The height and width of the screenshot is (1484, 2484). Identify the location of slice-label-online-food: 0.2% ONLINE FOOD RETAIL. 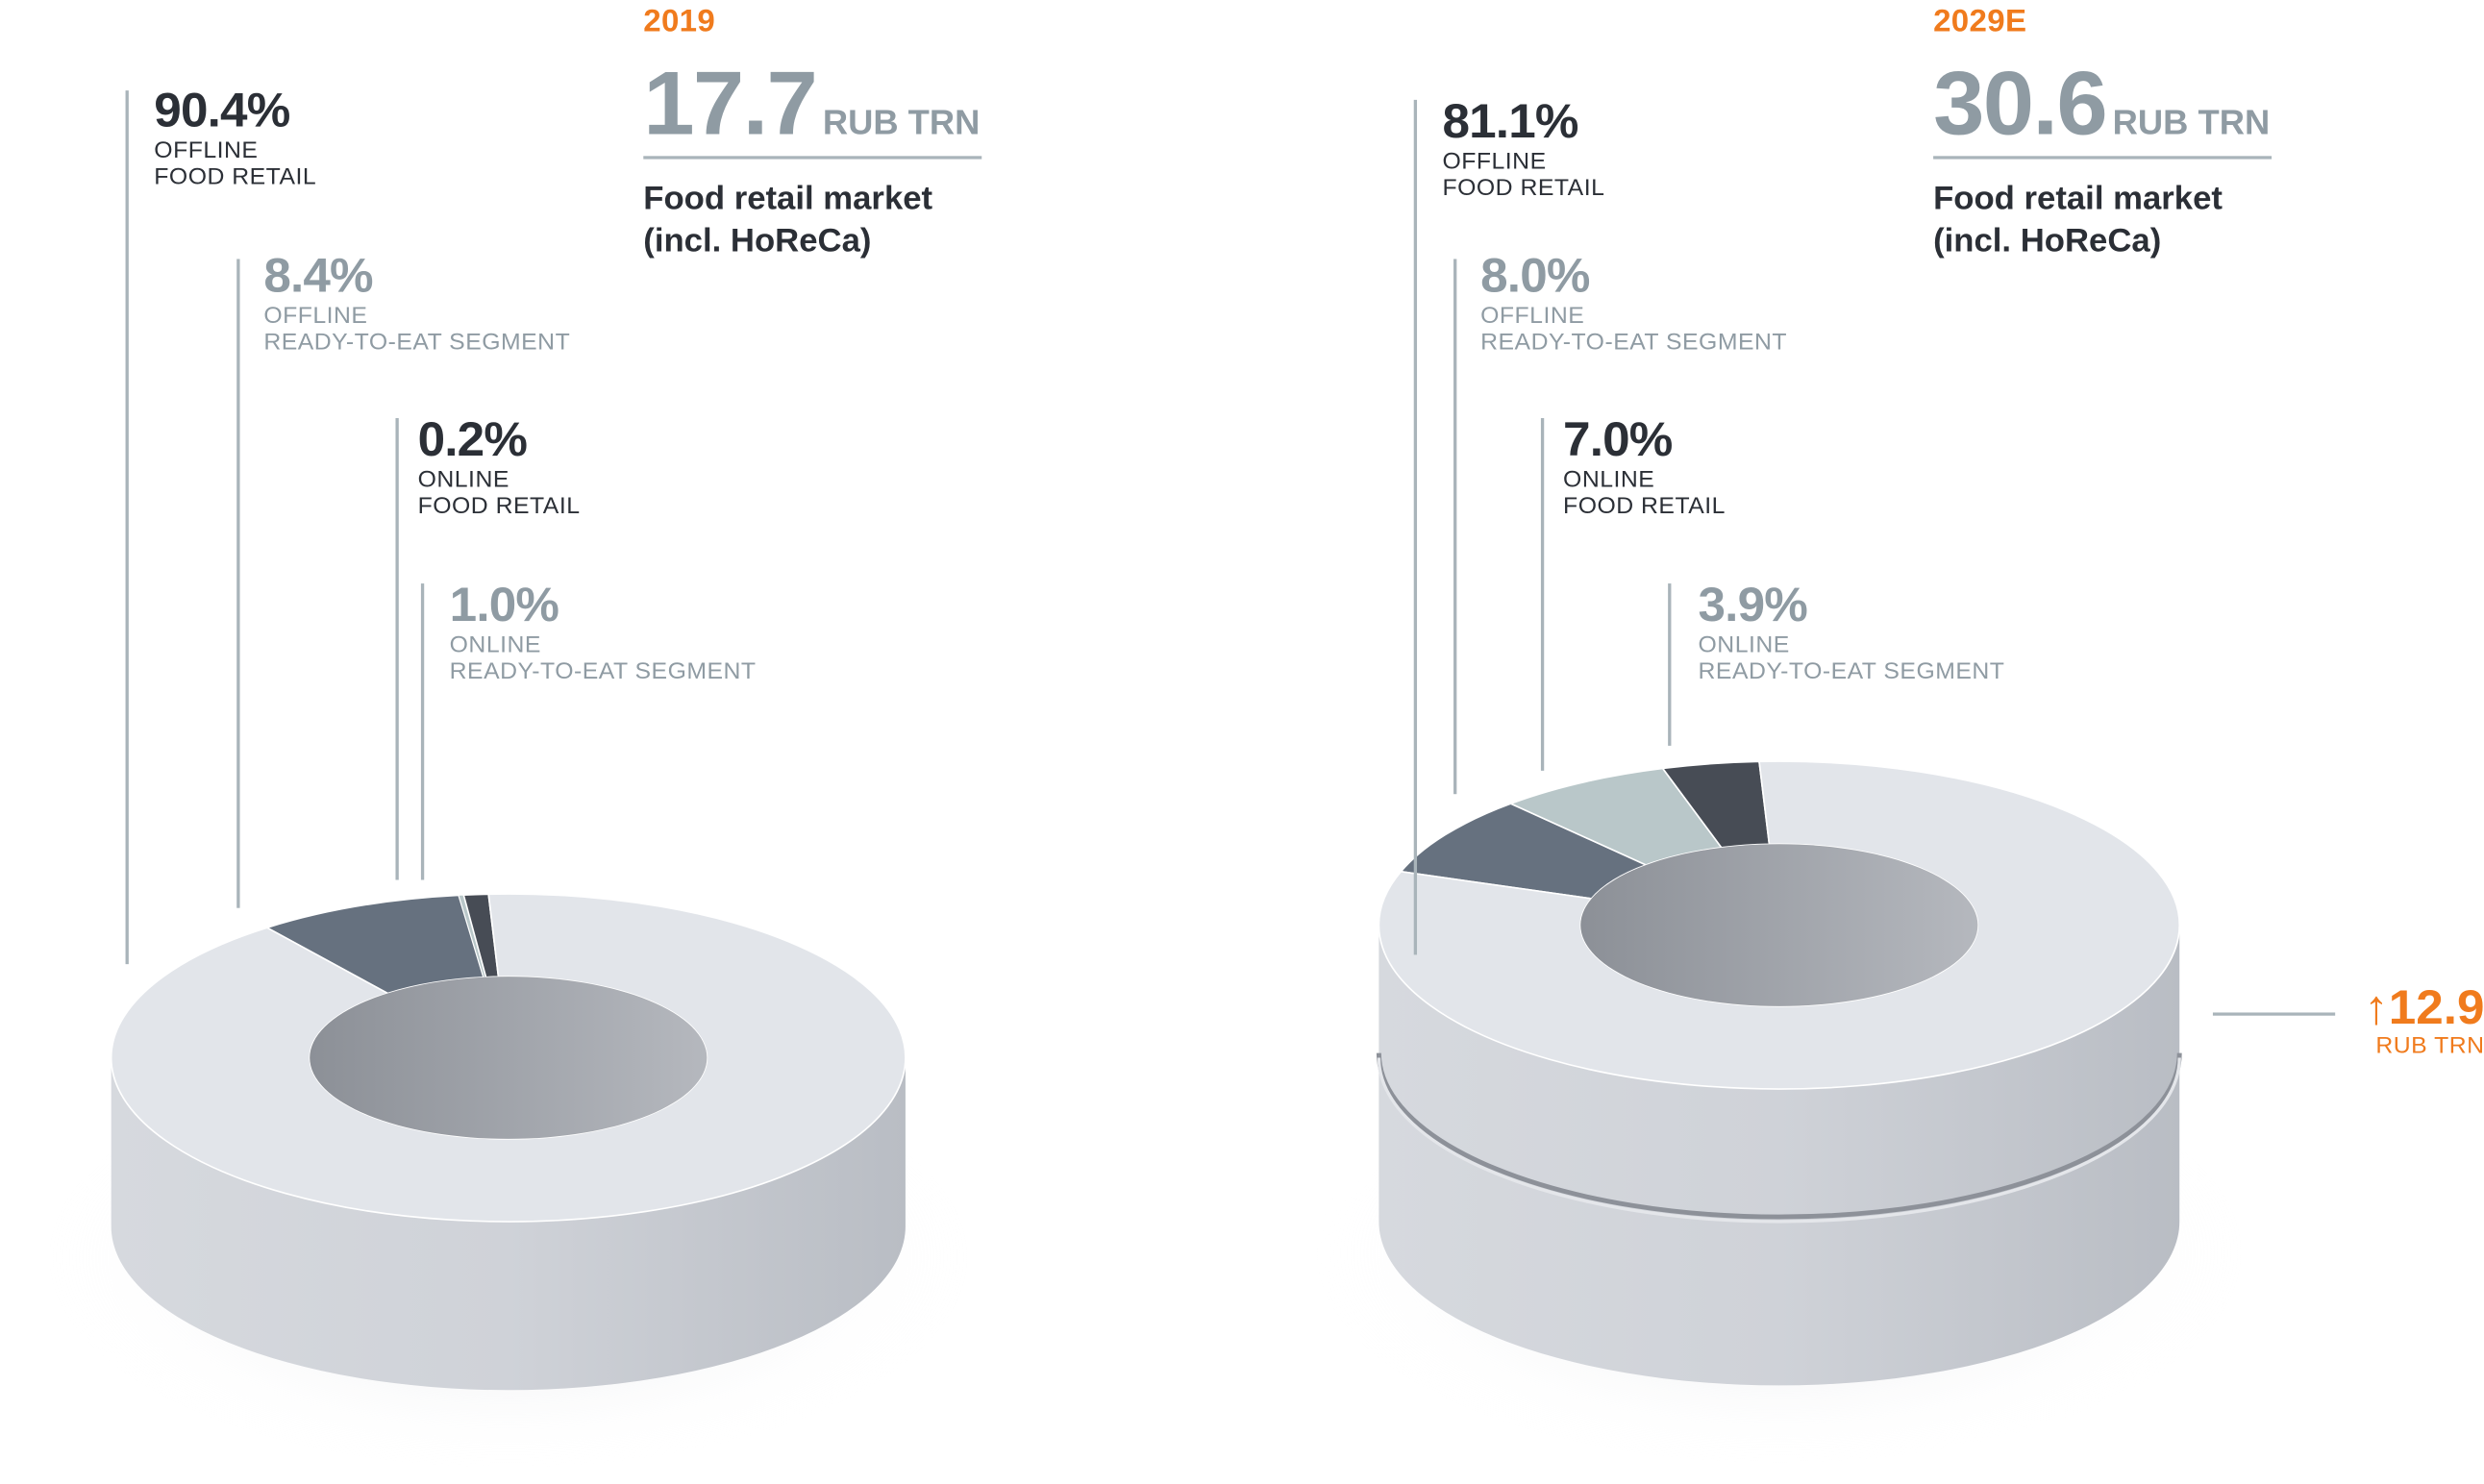
(499, 465).